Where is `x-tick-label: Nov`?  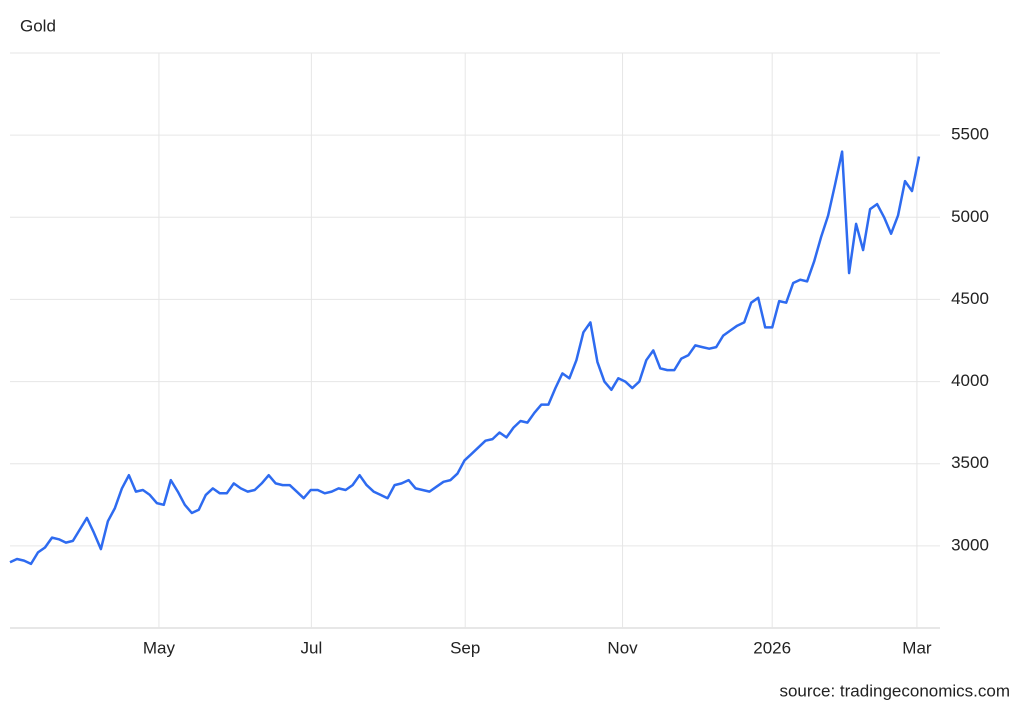 x-tick-label: Nov is located at coordinates (622, 647).